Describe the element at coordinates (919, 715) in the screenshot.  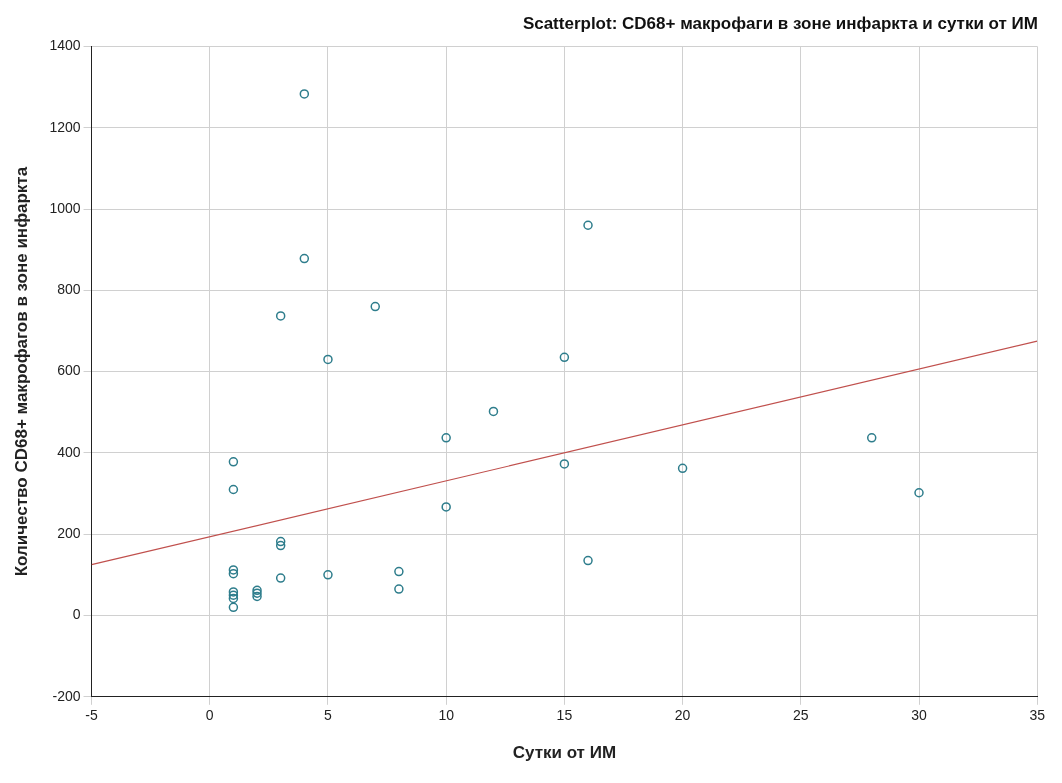
I see `x-tick-label: 30` at that location.